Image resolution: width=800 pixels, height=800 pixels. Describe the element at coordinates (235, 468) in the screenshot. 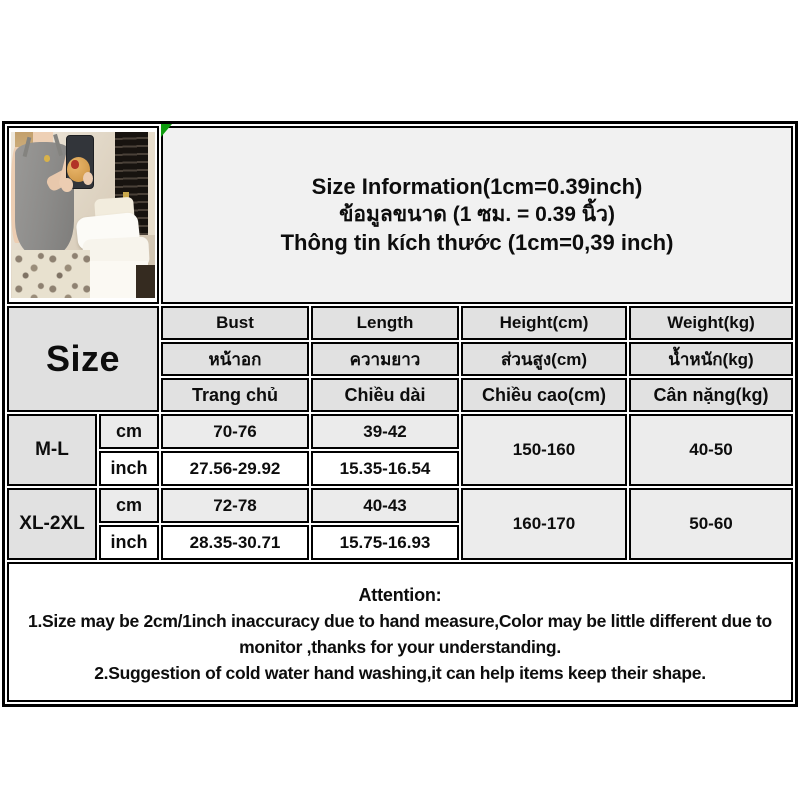

I see `ml-bust-inch: 27.56-29.92` at that location.